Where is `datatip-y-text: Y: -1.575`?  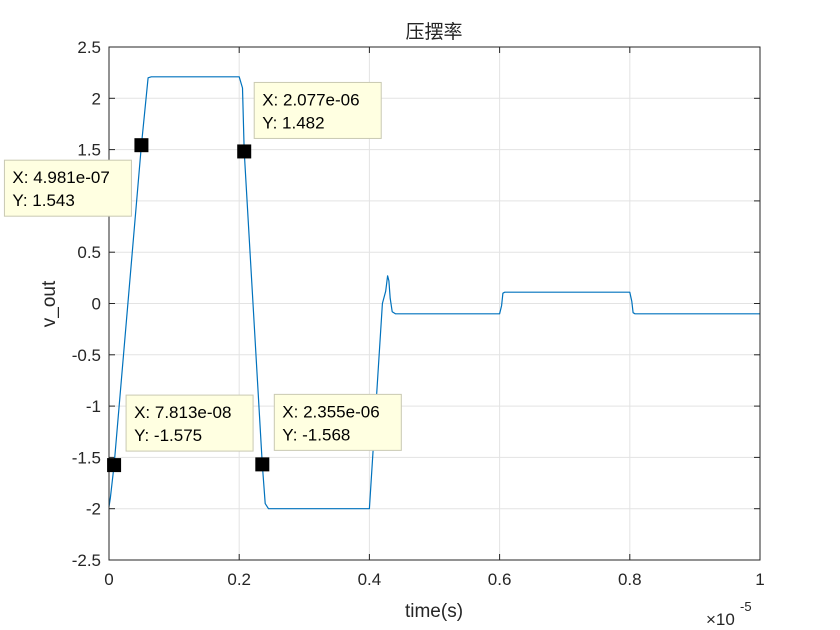
datatip-y-text: Y: -1.575 is located at coordinates (168, 435).